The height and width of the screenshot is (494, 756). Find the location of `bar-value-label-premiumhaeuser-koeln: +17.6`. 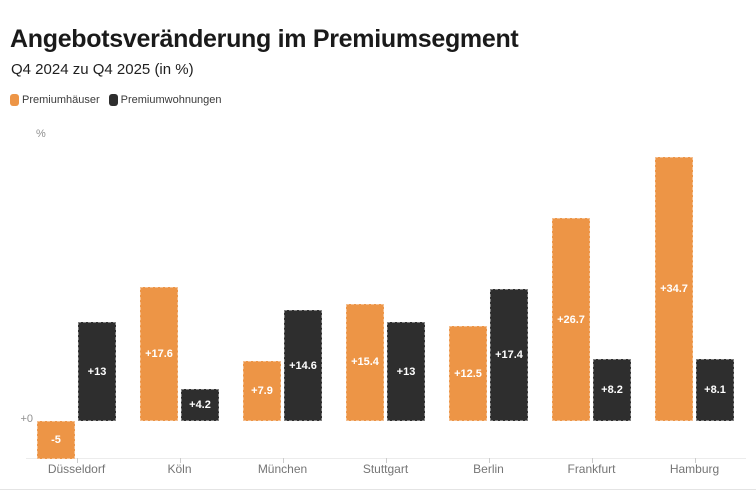

bar-value-label-premiumhaeuser-koeln: +17.6 is located at coordinates (159, 354).